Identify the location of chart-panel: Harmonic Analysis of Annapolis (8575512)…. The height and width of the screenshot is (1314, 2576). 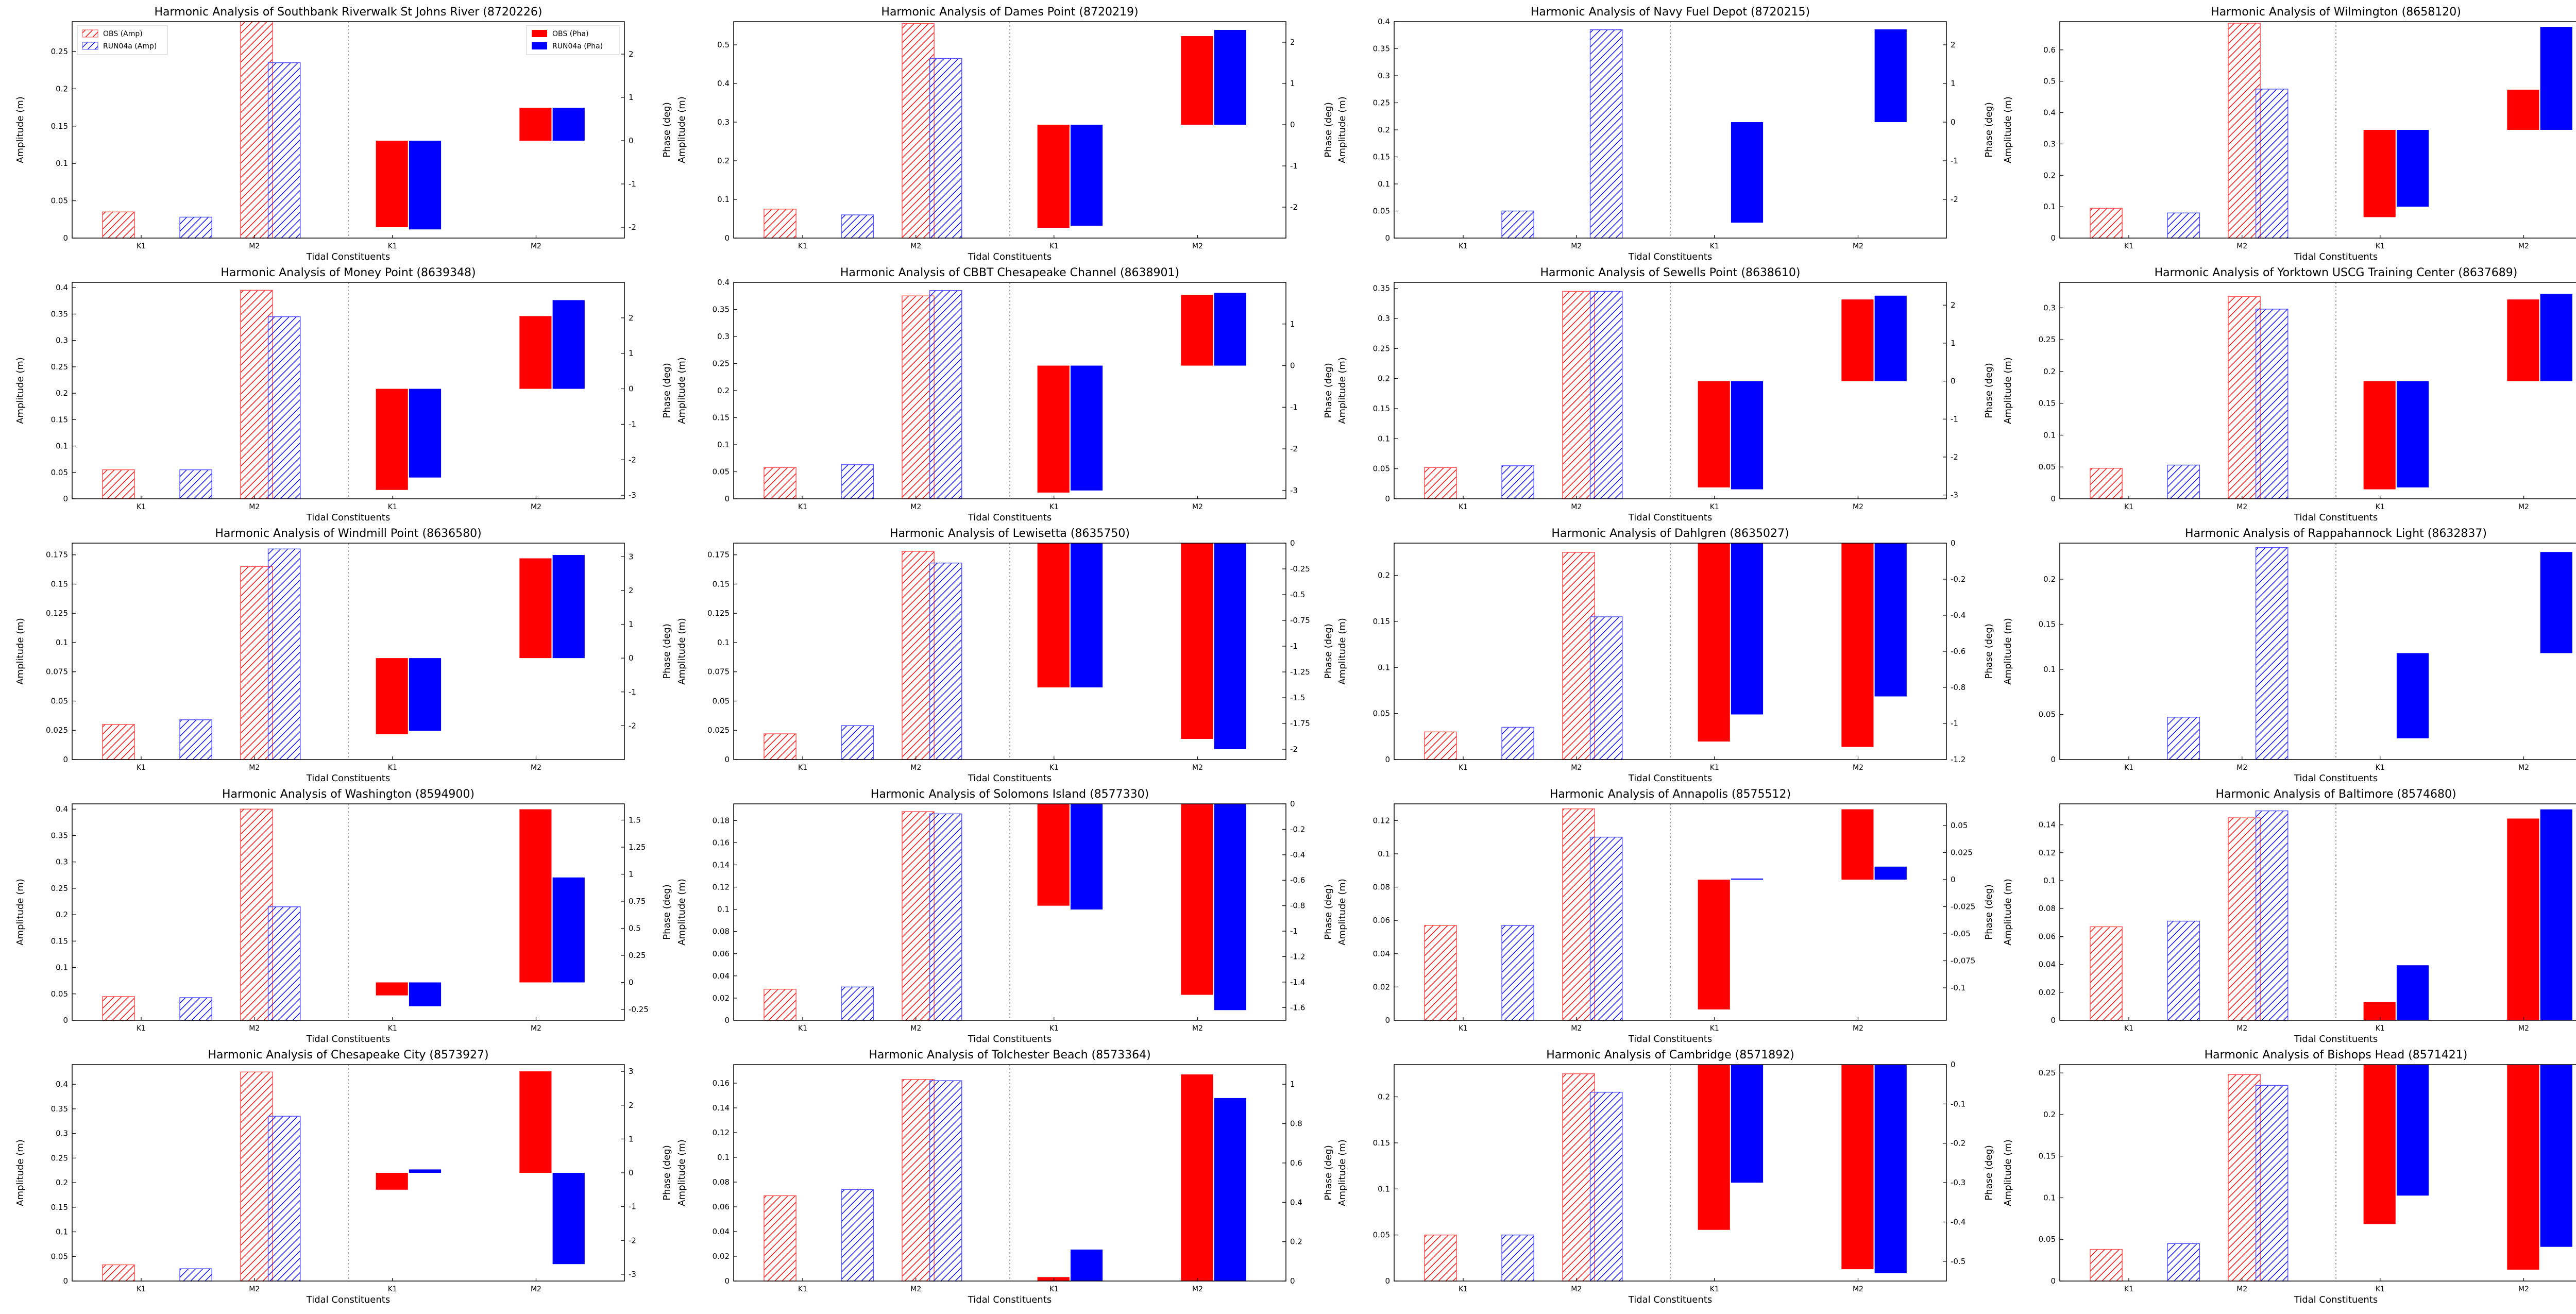
(1665, 916).